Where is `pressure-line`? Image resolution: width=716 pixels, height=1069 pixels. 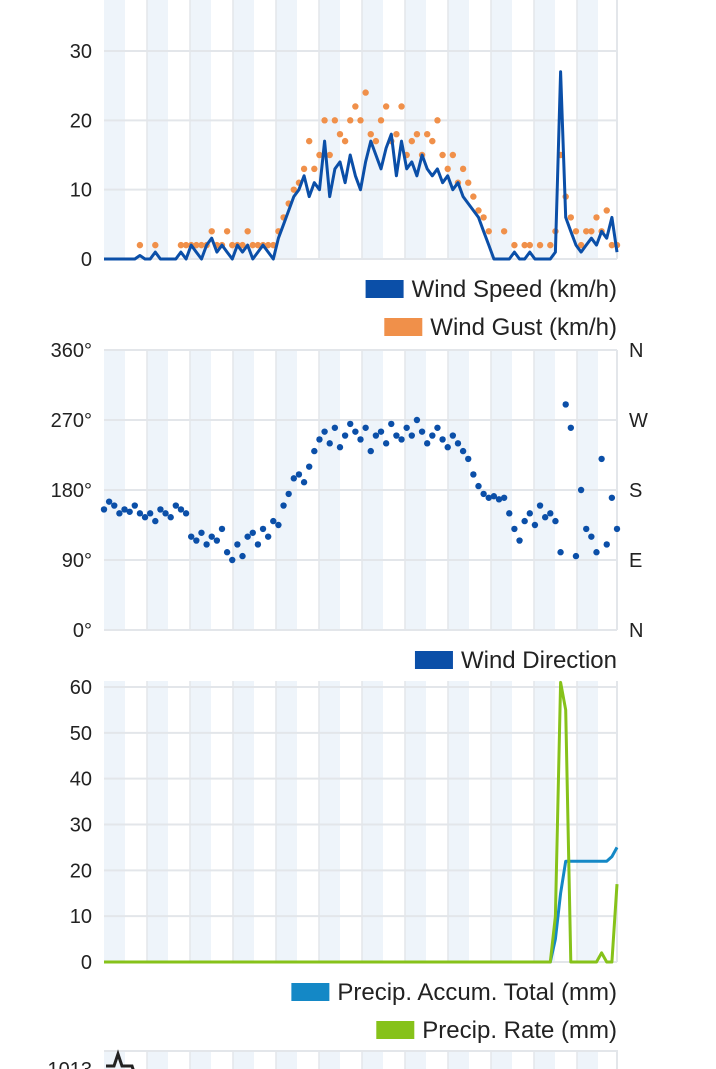 pressure-line is located at coordinates (120, 1059).